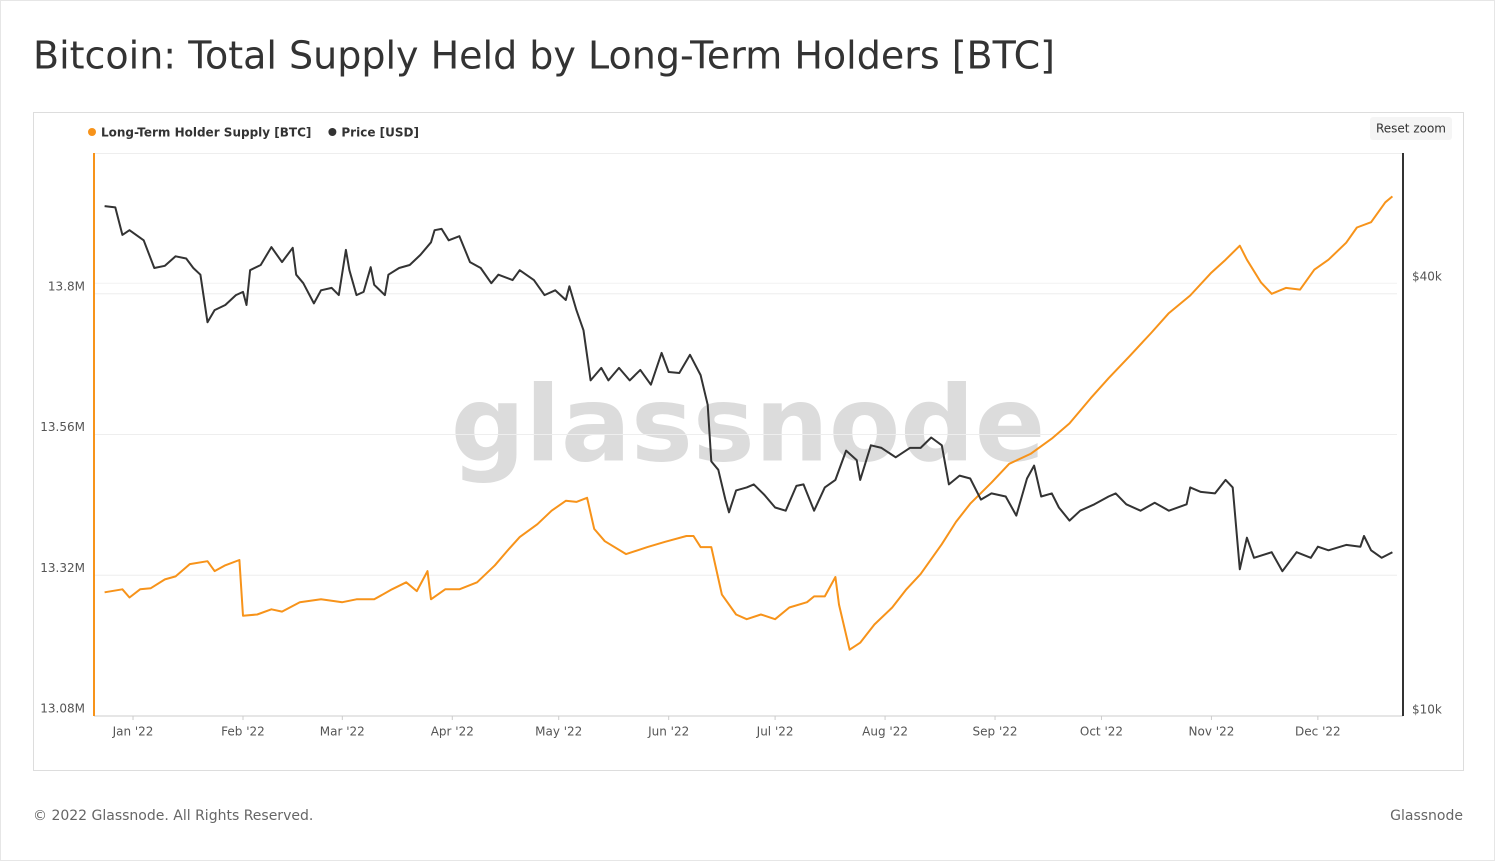 This screenshot has width=1495, height=861. I want to click on watermark: glassnode, so click(748, 424).